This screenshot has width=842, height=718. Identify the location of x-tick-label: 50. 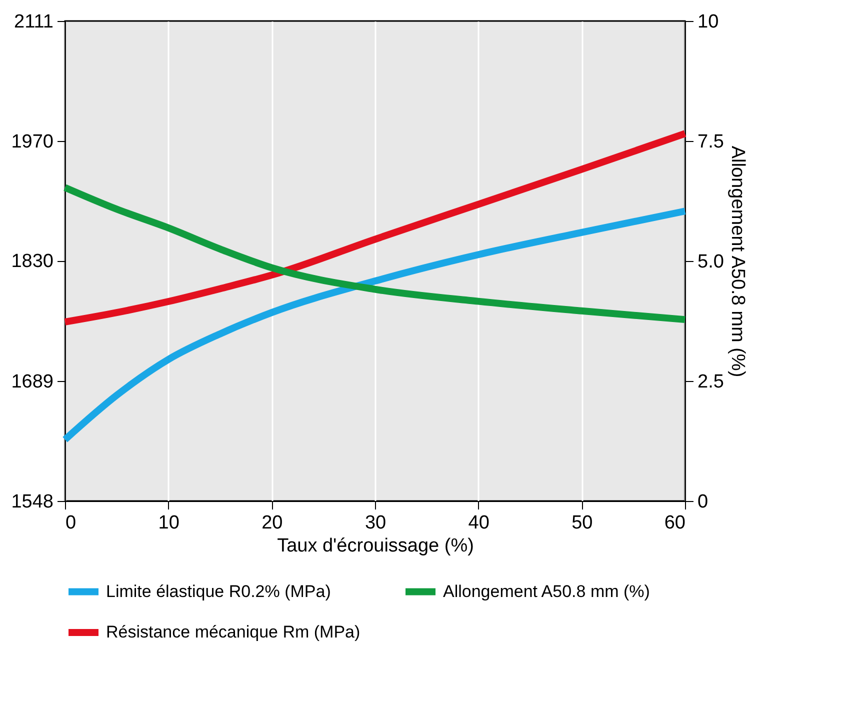
(582, 523).